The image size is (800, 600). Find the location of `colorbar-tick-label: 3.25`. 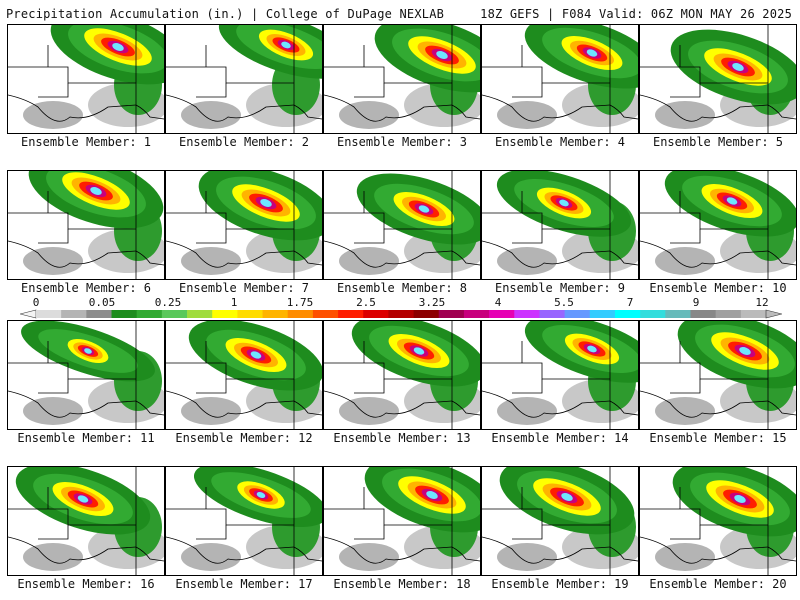

colorbar-tick-label: 3.25 is located at coordinates (432, 302).